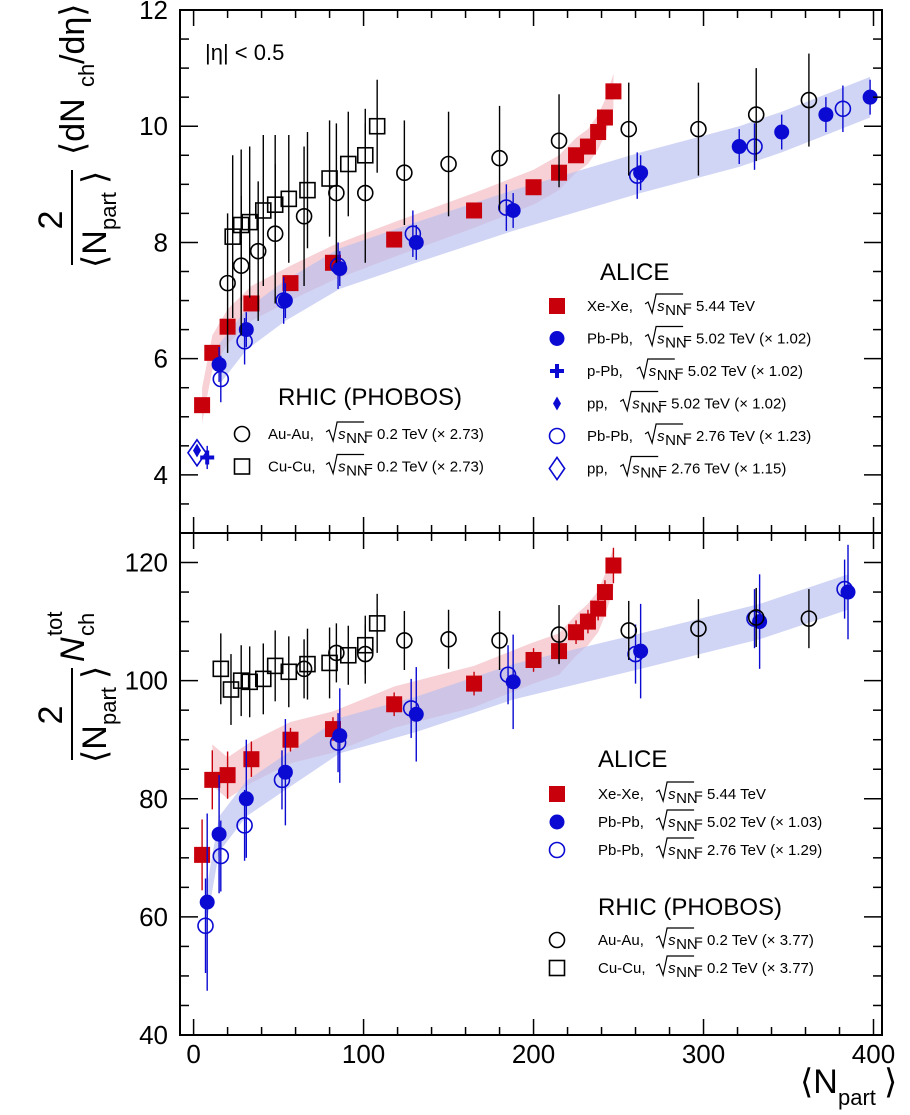  Describe the element at coordinates (533, 1054) in the screenshot. I see `x-tick-label: 200` at that location.